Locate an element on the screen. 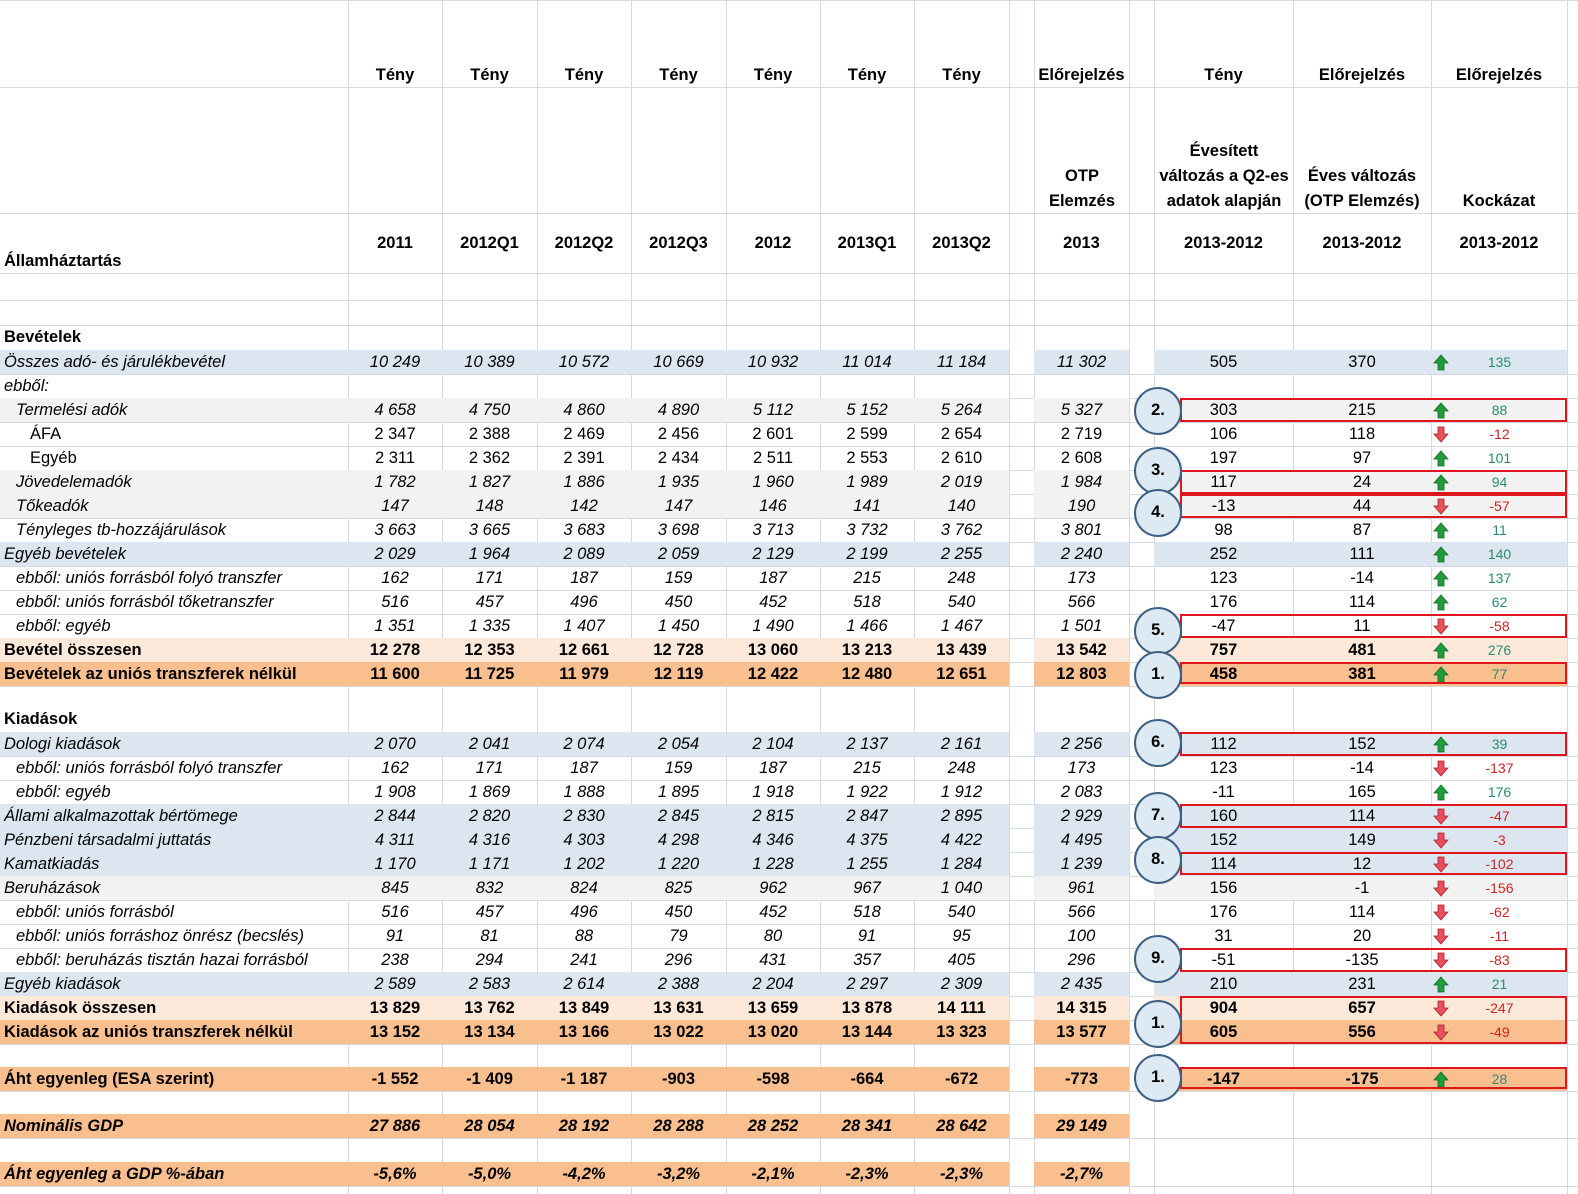 Image resolution: width=1578 pixels, height=1194 pixels. arrow-up-icon is located at coordinates (1441, 458).